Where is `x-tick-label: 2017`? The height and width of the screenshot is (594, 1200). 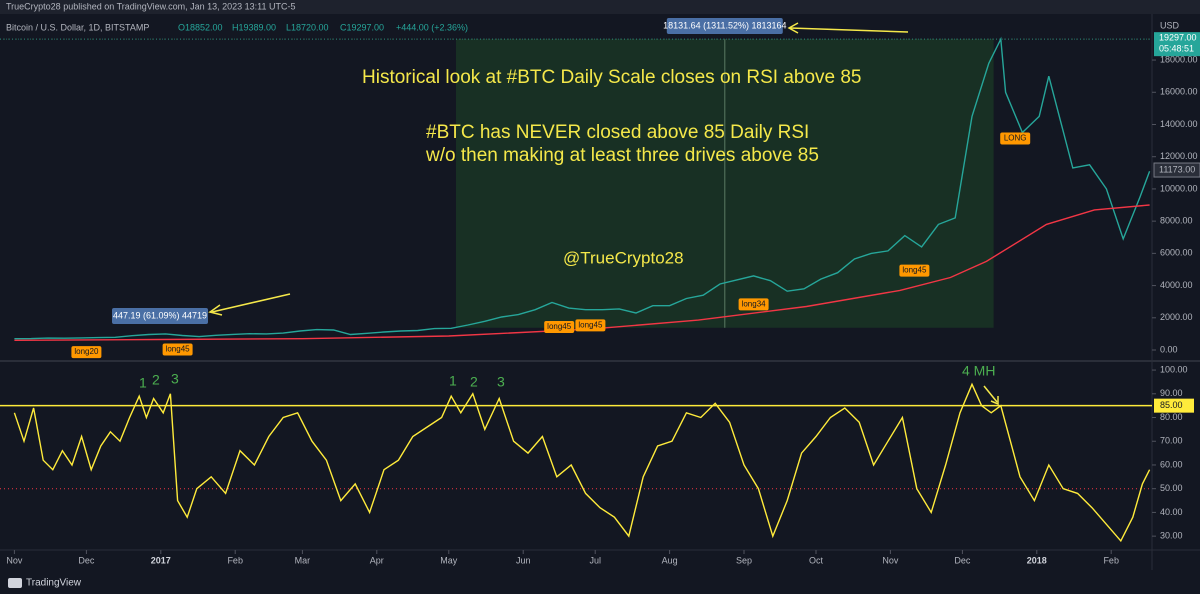 x-tick-label: 2017 is located at coordinates (161, 560).